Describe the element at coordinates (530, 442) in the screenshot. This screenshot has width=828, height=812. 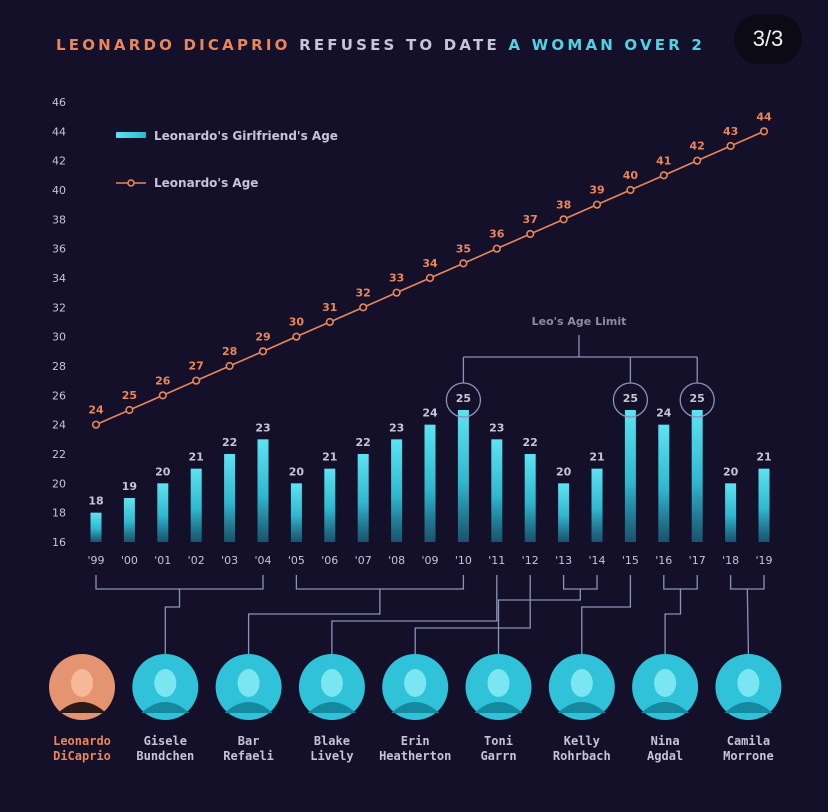
I see `bar-value-label: 22` at that location.